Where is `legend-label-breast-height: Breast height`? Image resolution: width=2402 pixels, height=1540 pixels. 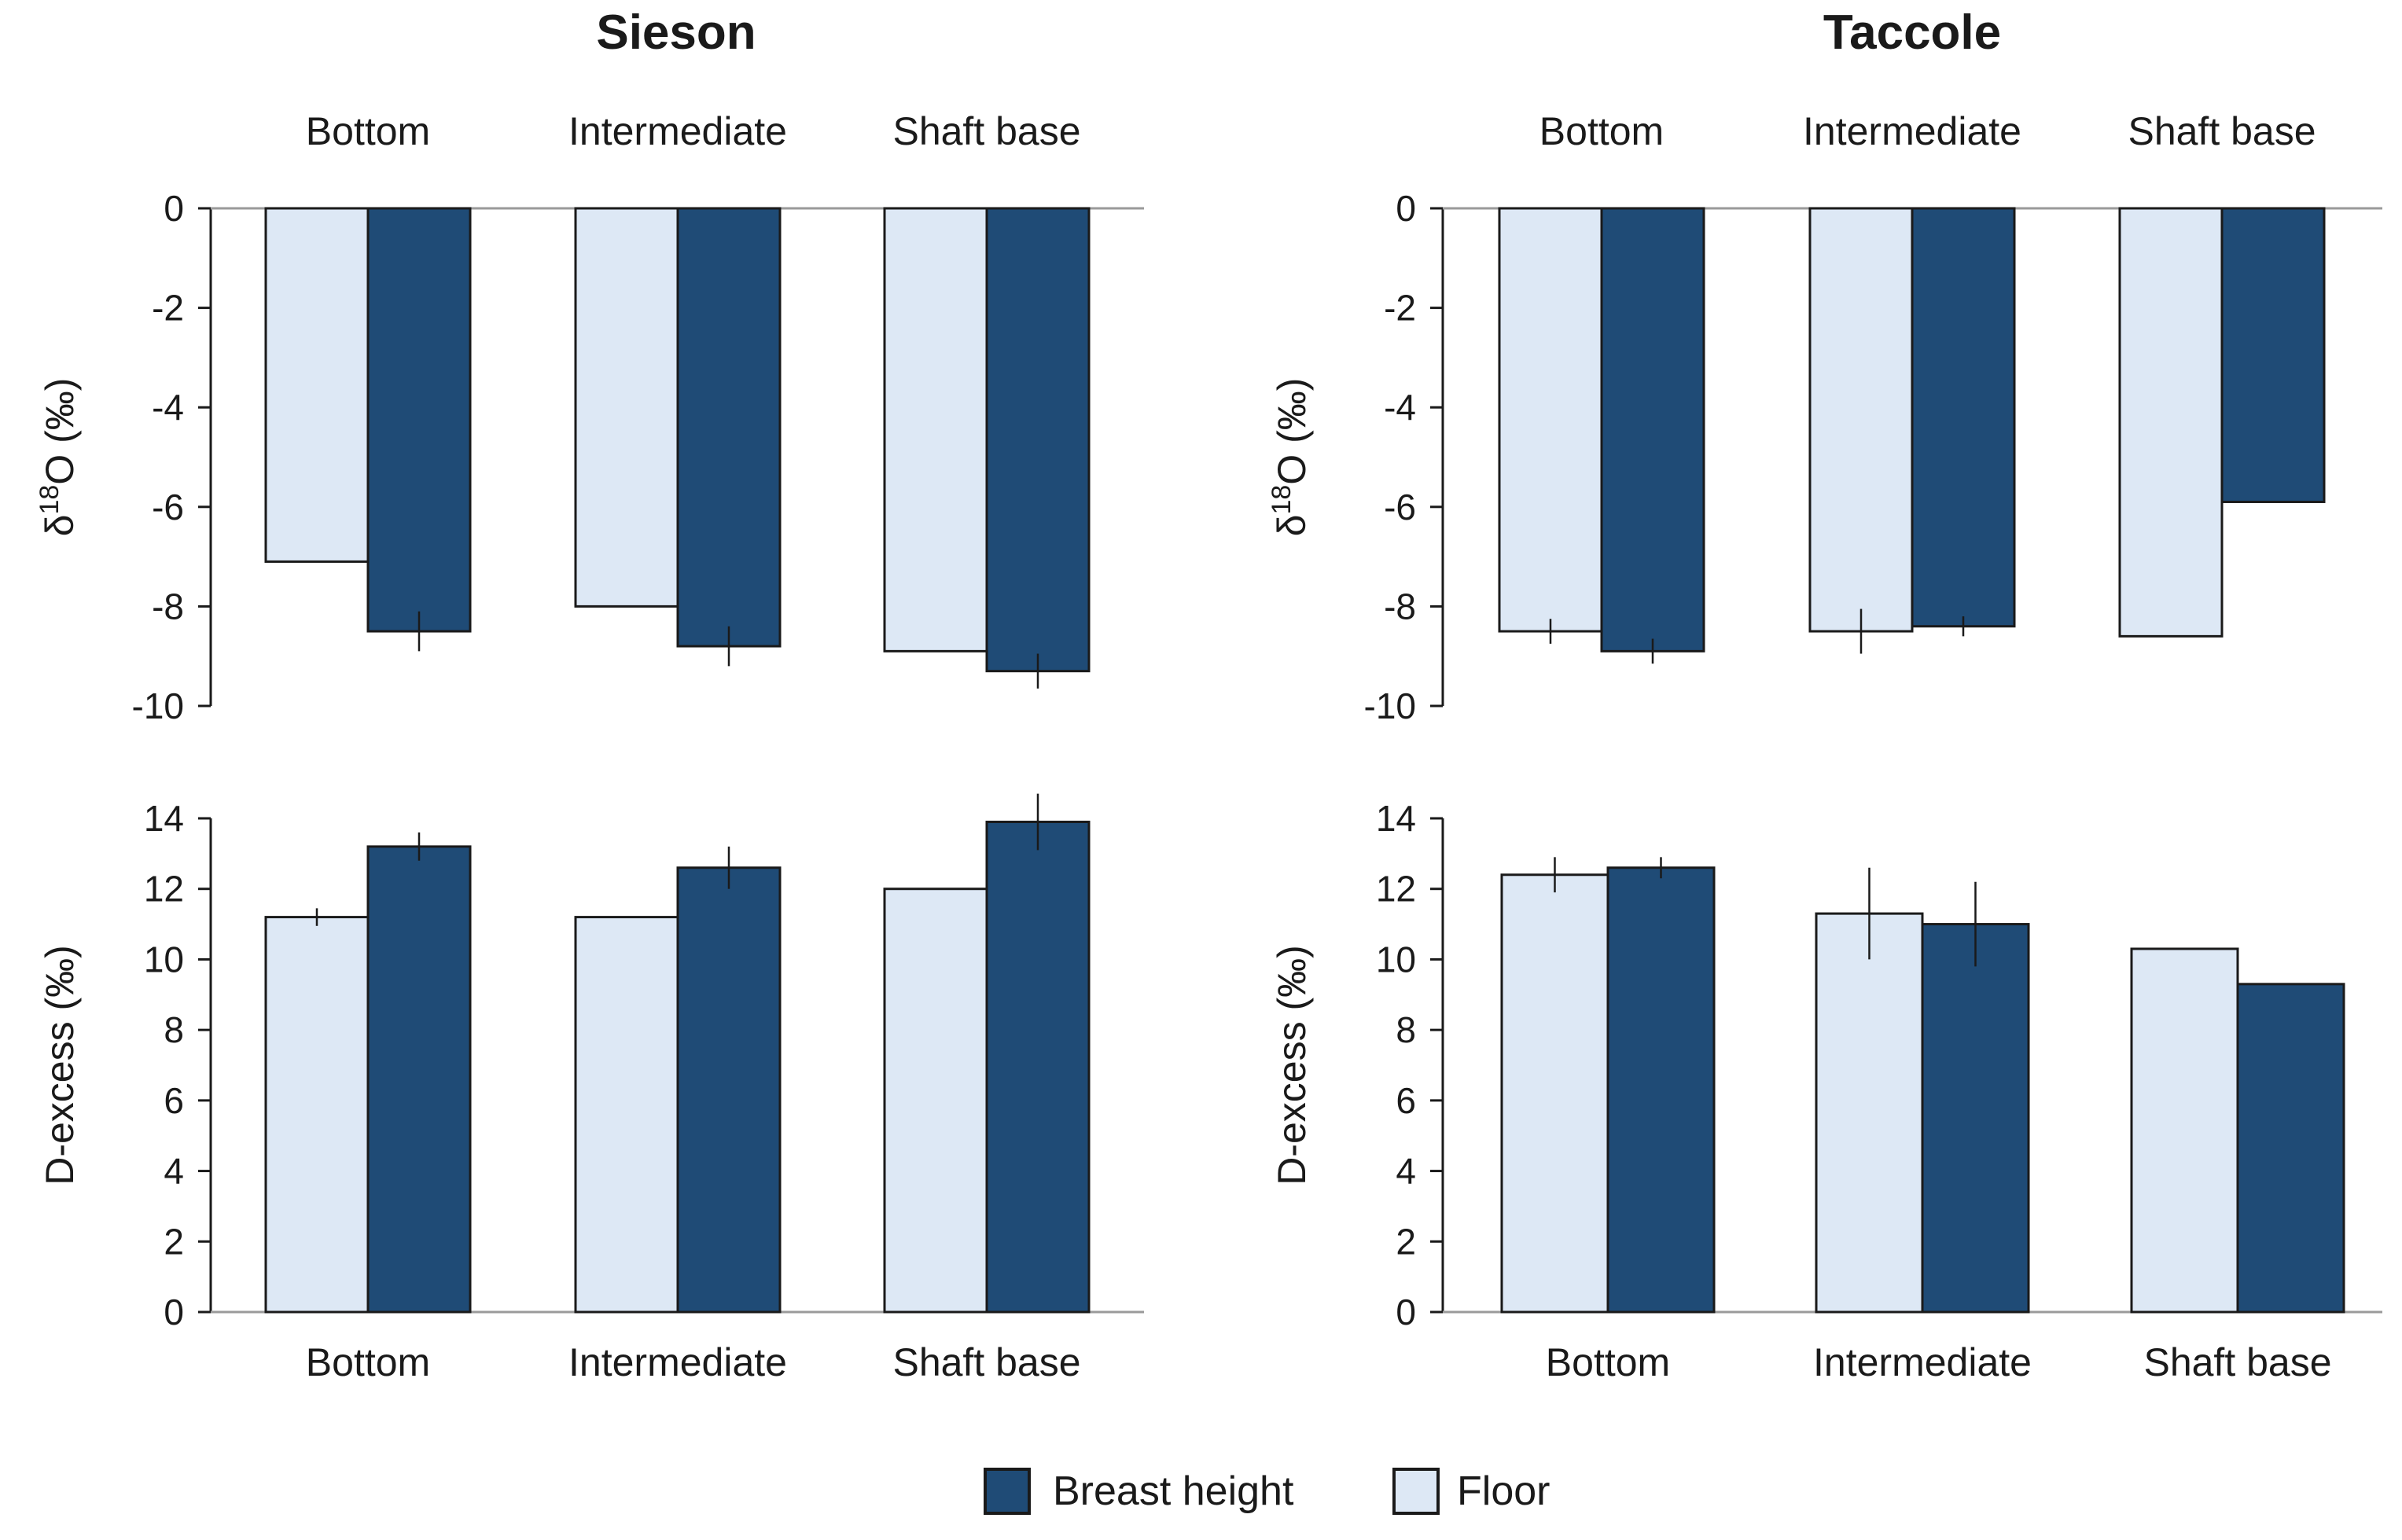
legend-label-breast-height: Breast height is located at coordinates (1173, 1491).